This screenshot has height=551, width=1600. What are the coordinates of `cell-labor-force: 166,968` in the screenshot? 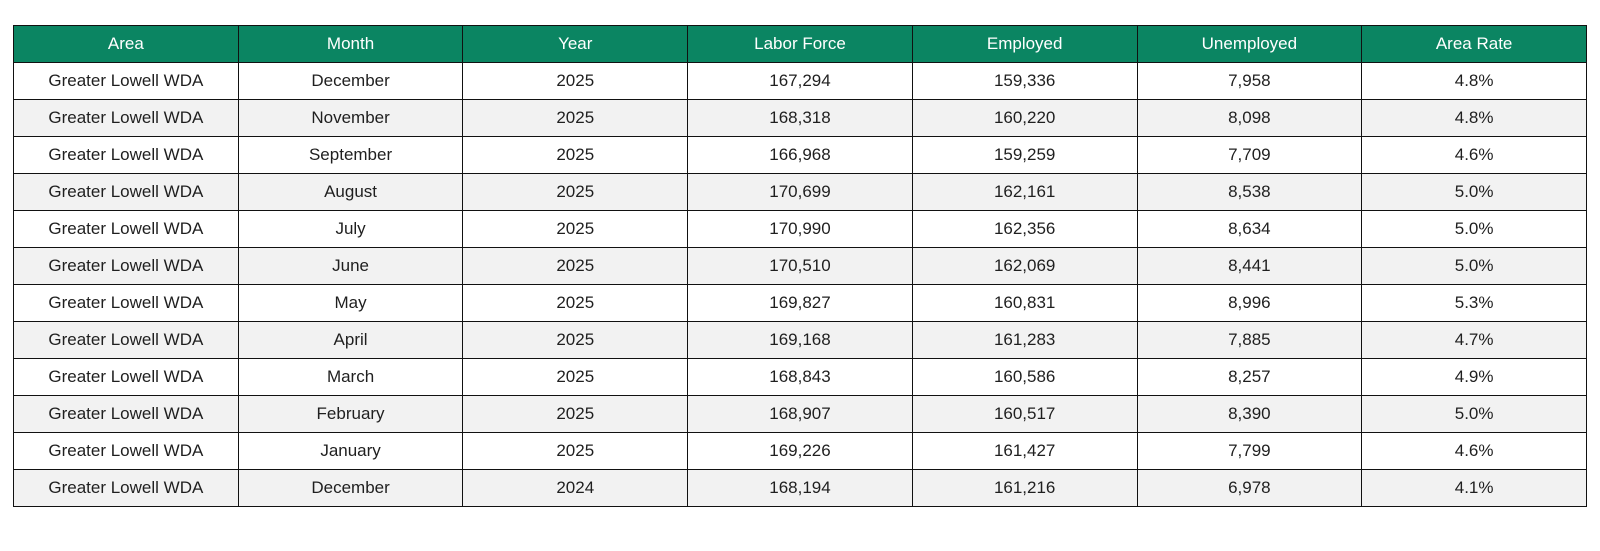 It's located at (800, 155).